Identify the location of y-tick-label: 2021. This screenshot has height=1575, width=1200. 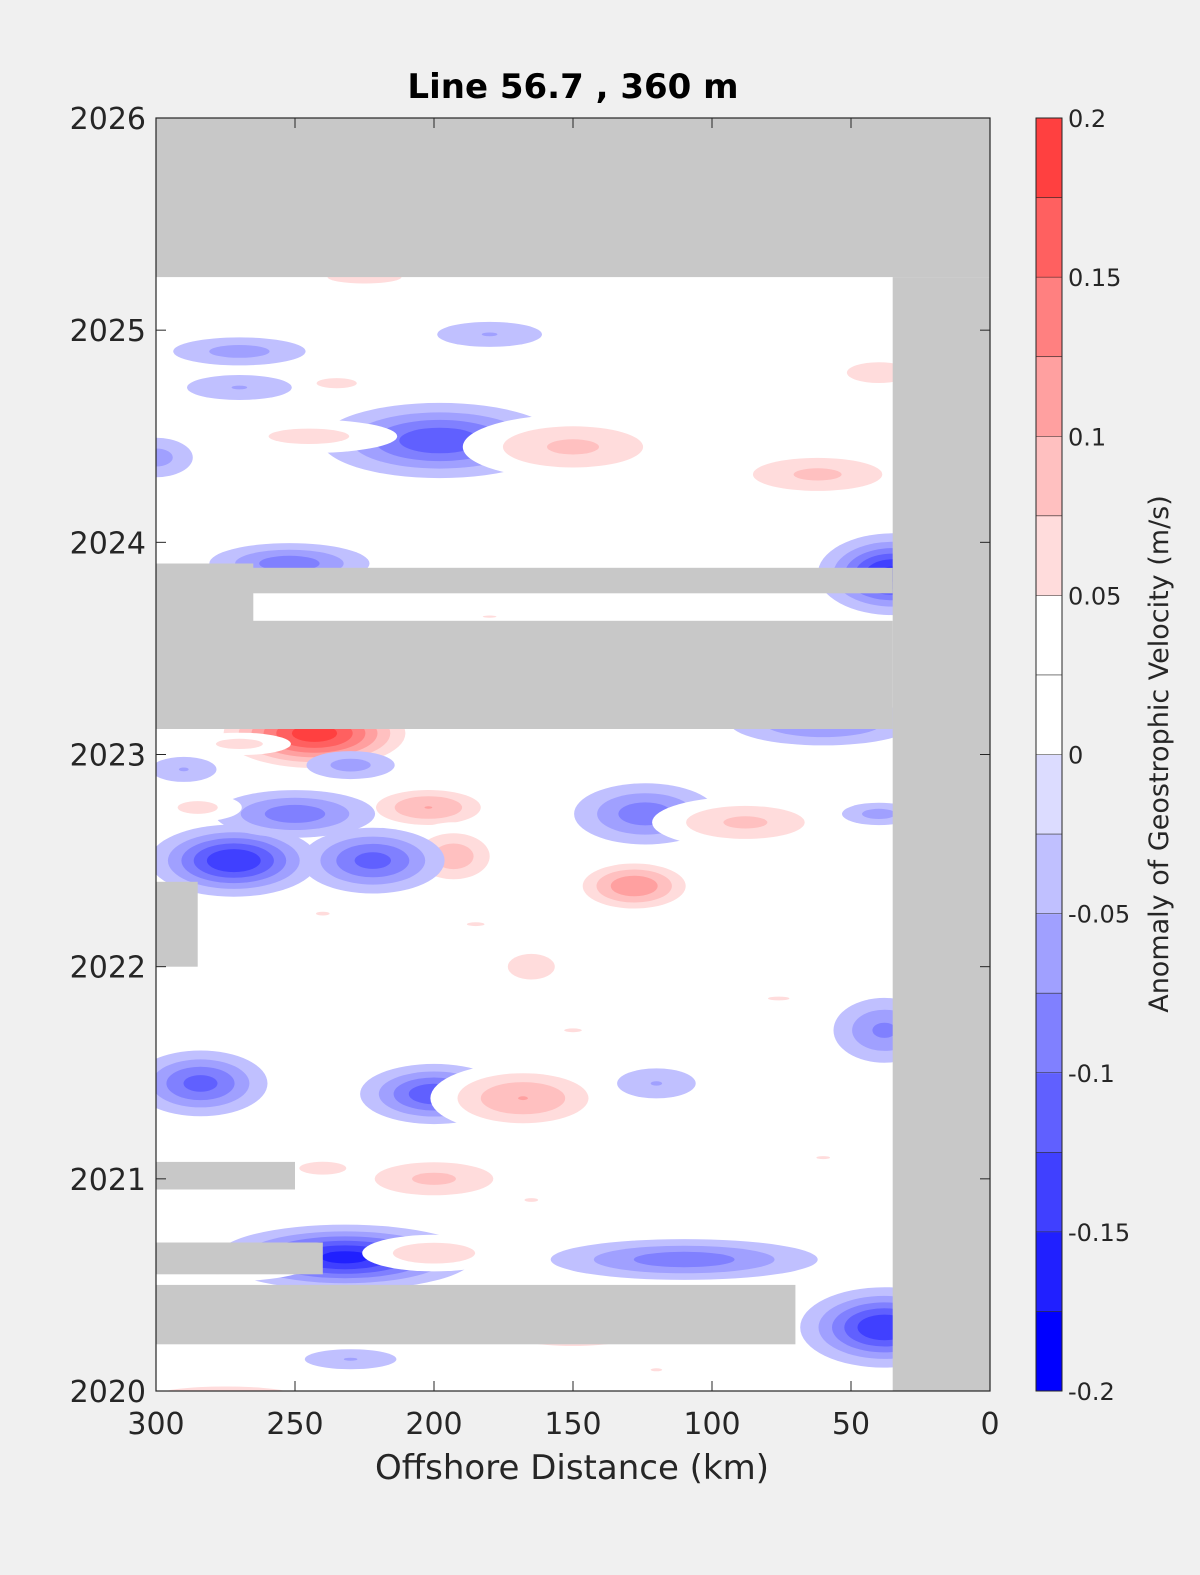
(108, 1180).